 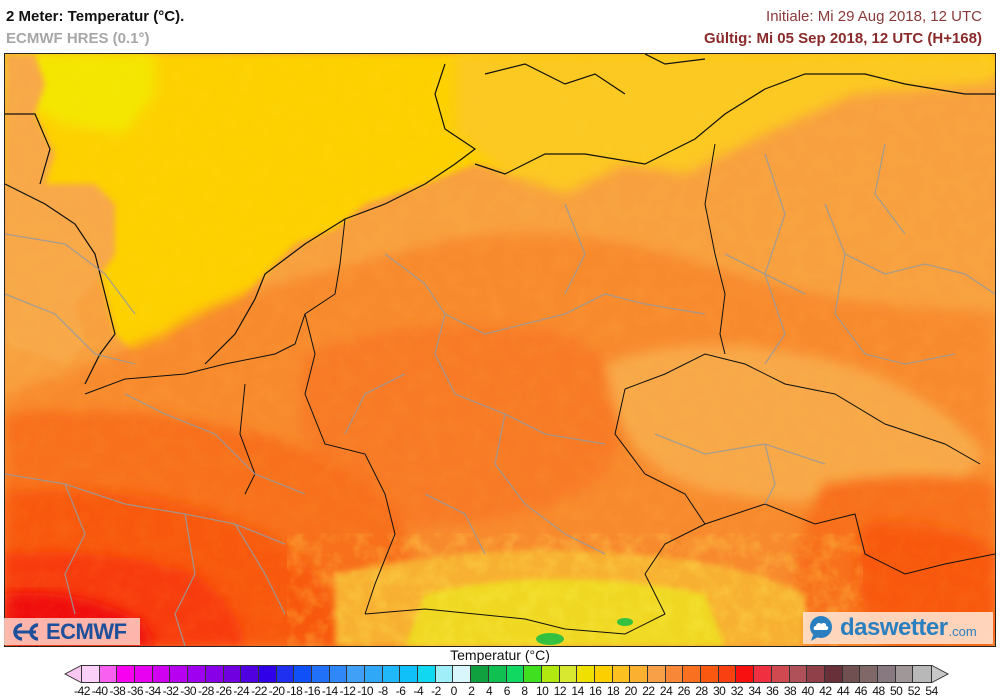 I want to click on daswetter-logo-suffix: .com, so click(x=962, y=631).